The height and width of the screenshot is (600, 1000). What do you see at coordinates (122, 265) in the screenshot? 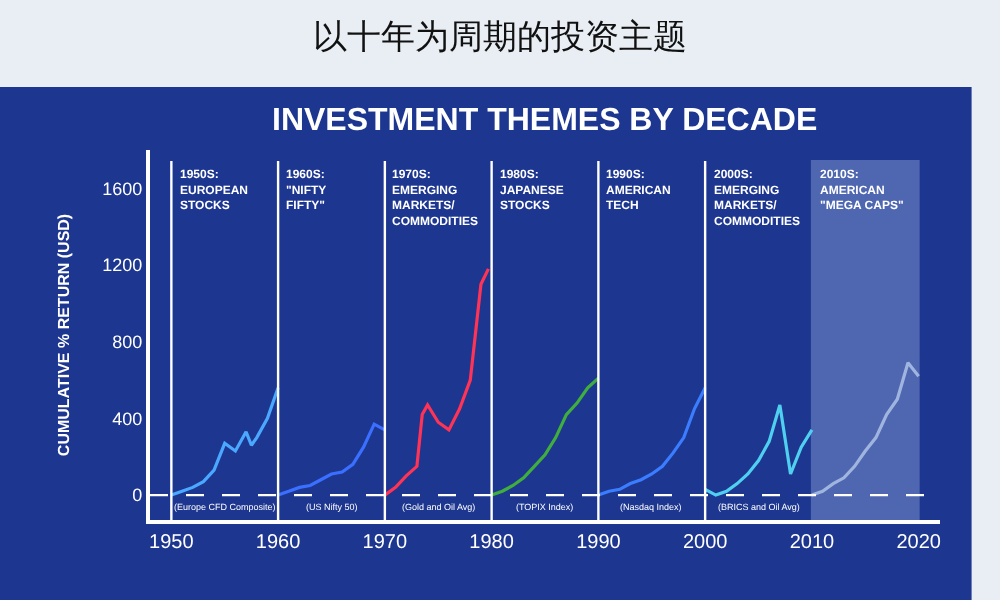
I see `y-tick-label: 1200` at bounding box center [122, 265].